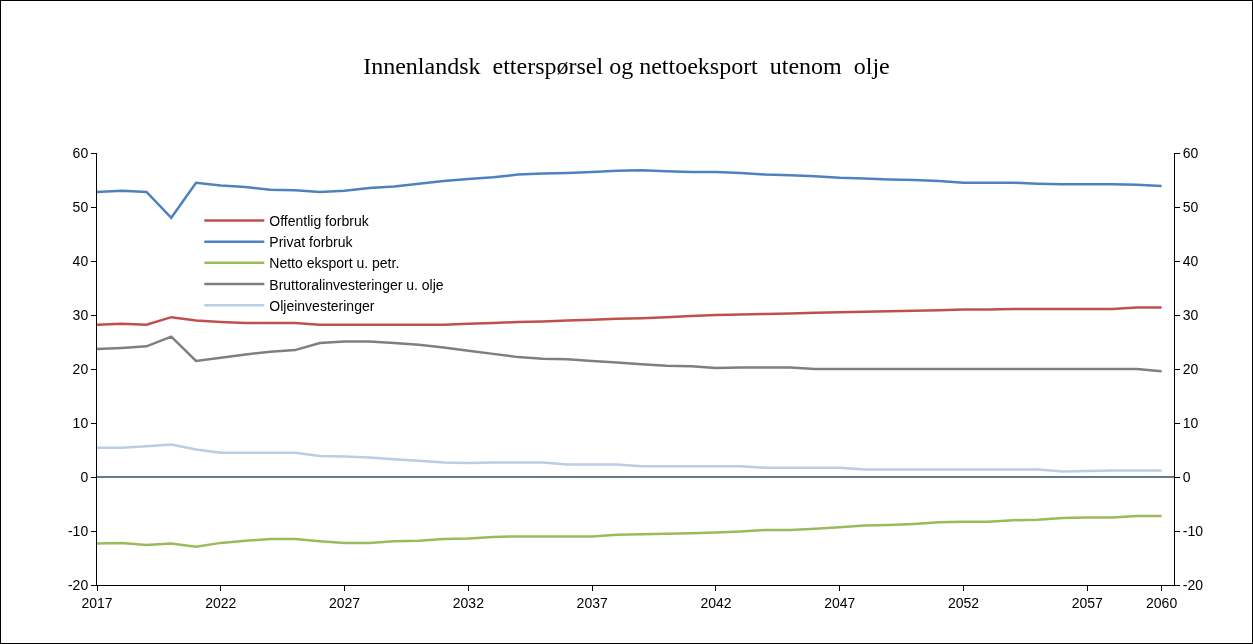 The image size is (1253, 644). I want to click on x-tick-label: 2047, so click(840, 602).